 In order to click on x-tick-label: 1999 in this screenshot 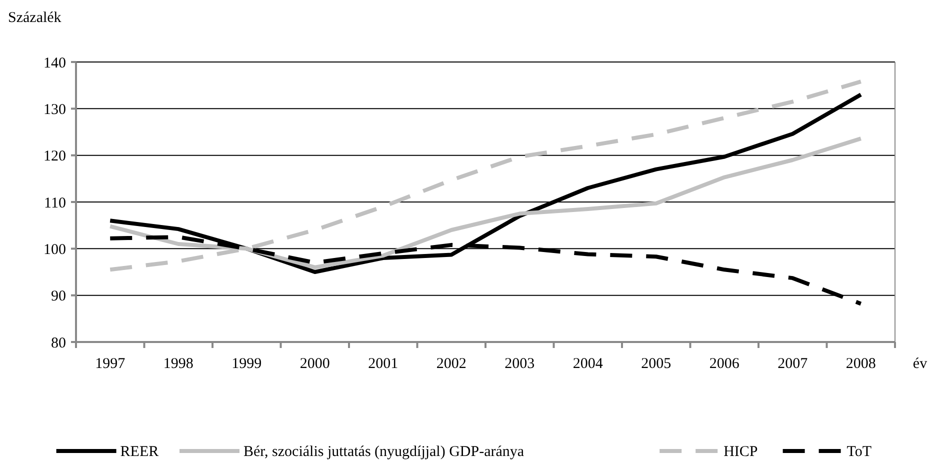, I will do `click(247, 364)`.